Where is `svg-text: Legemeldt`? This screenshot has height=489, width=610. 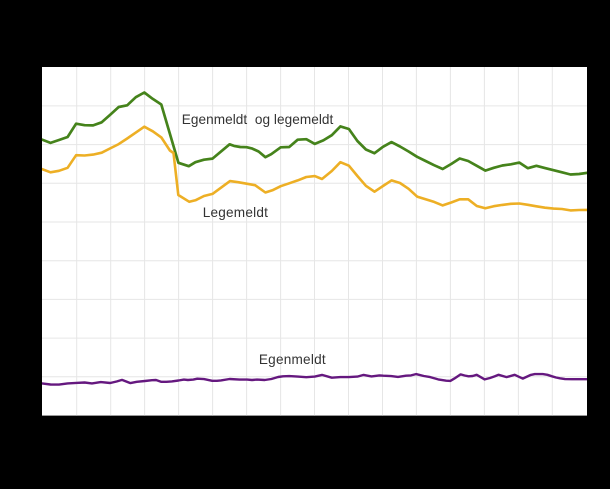
svg-text: Legemeldt is located at coordinates (235, 212).